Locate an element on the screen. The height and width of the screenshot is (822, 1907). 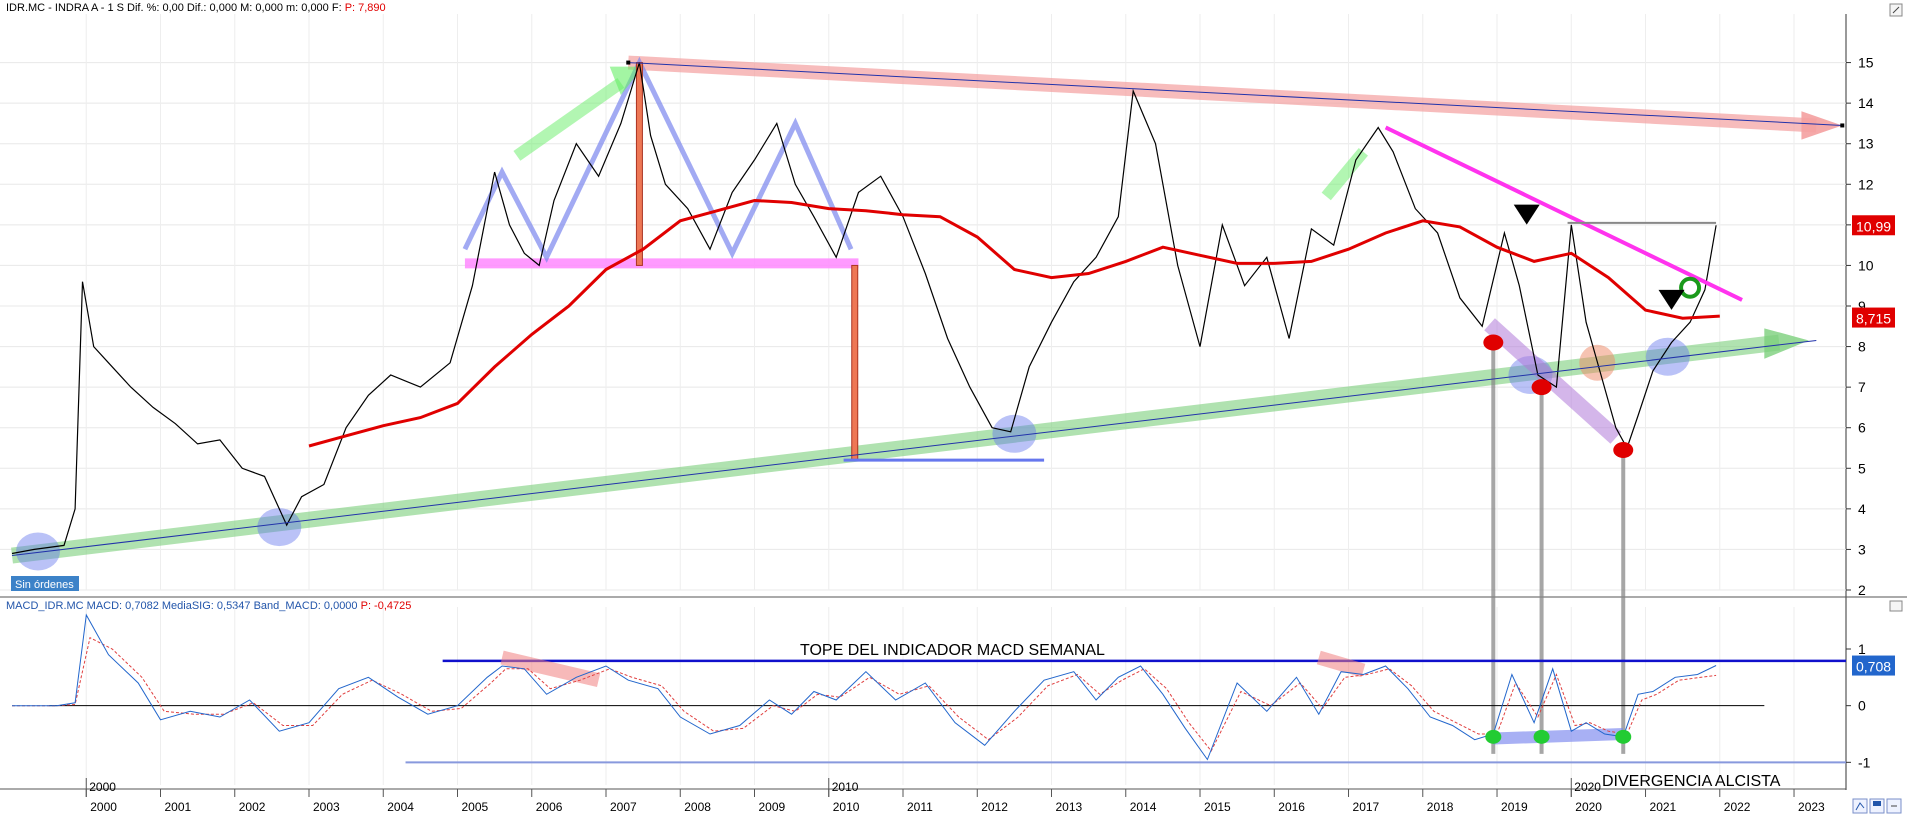
resize-arrow-icon is located at coordinates (1896, 10).